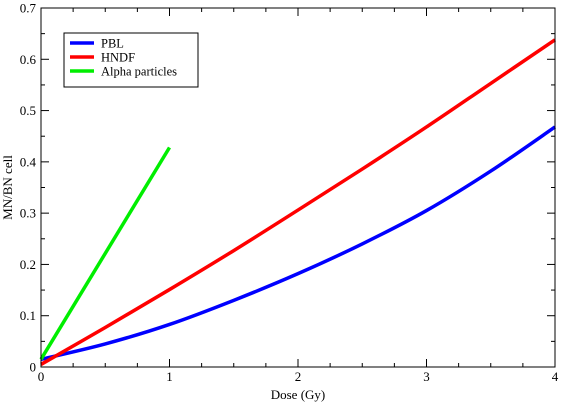 The image size is (561, 404). I want to click on series-line-alpha-particles, so click(105, 253).